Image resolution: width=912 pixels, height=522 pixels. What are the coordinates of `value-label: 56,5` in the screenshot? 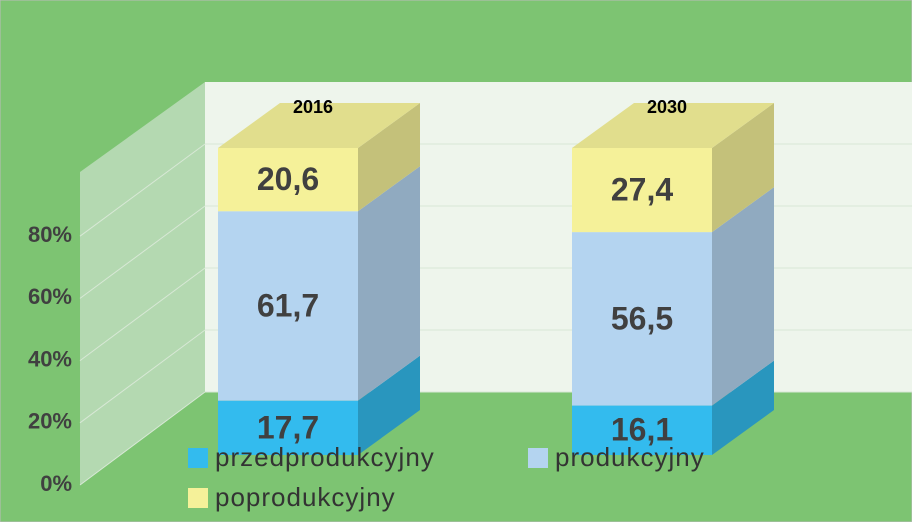 It's located at (642, 318).